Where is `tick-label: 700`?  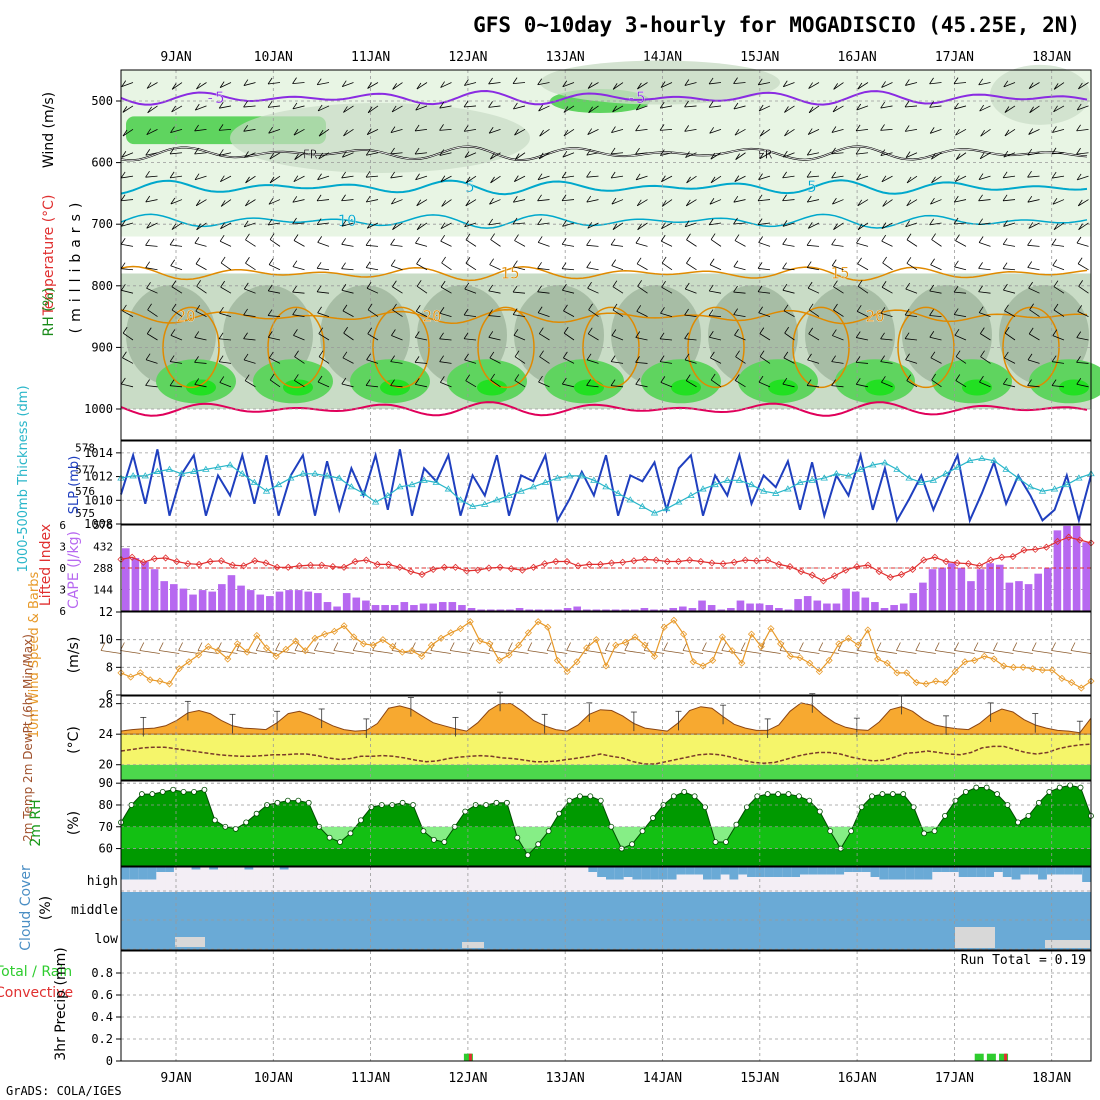 tick-label: 700 is located at coordinates (102, 224).